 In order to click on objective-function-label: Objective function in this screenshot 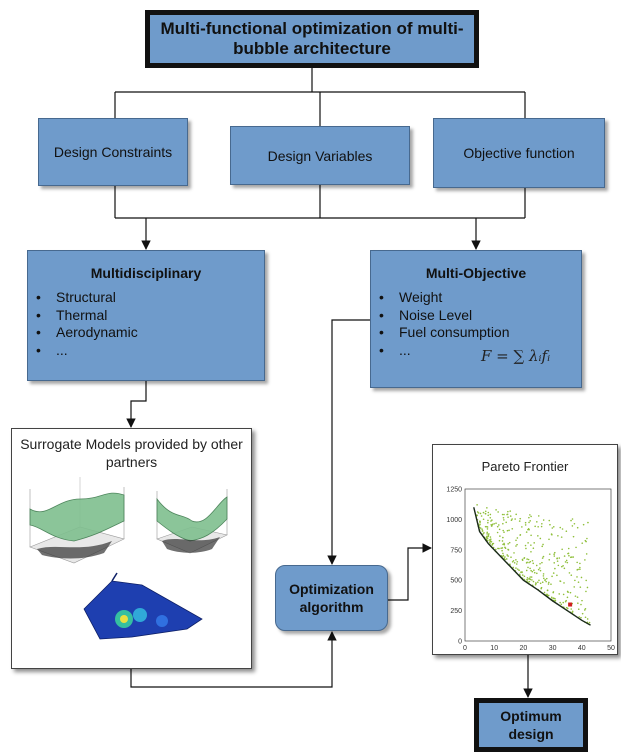, I will do `click(519, 153)`.